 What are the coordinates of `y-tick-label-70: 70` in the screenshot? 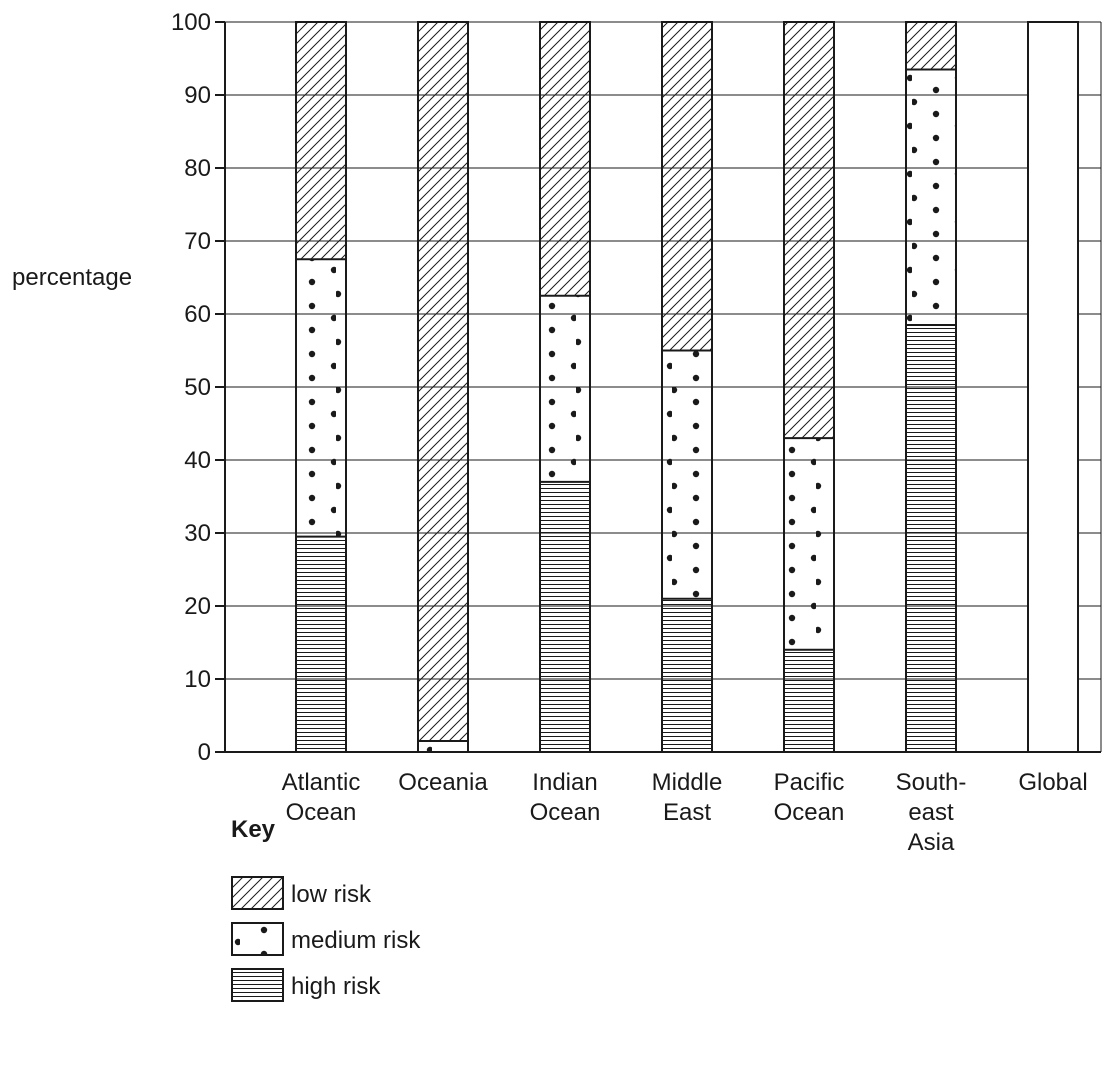 It's located at (197, 241).